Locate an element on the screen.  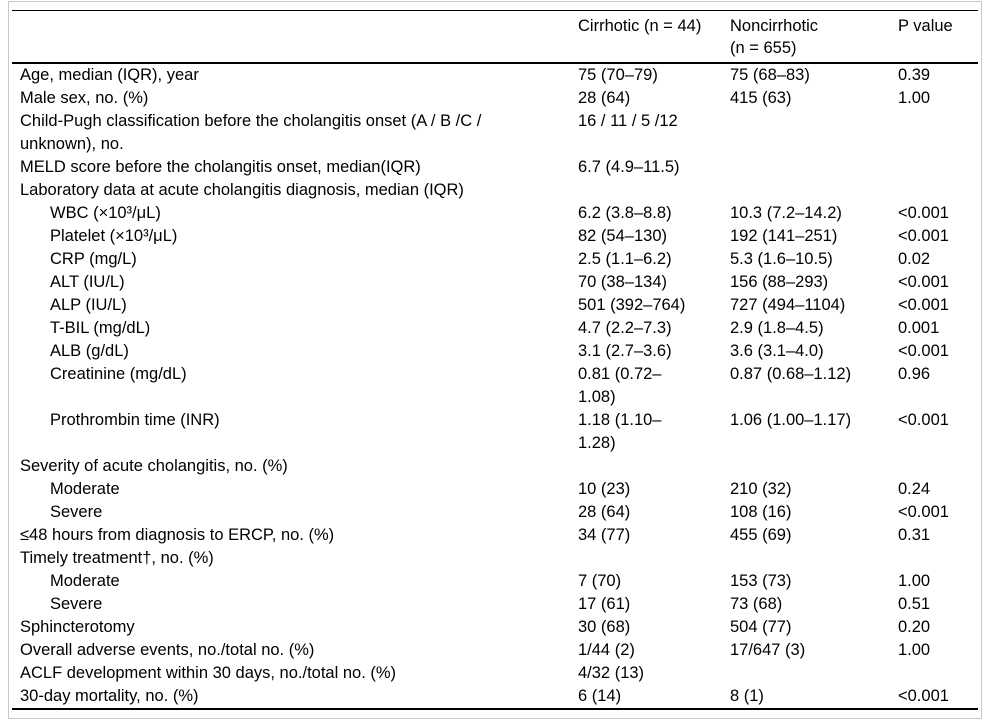
cirrhotic-value: 1.18 (1.10– 1.28) is located at coordinates (620, 431).